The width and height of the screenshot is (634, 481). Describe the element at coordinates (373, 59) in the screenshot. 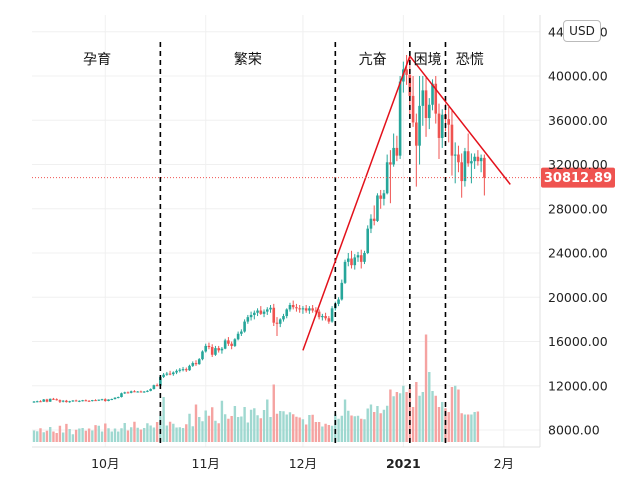

I see `phase-label: 亢奋` at that location.